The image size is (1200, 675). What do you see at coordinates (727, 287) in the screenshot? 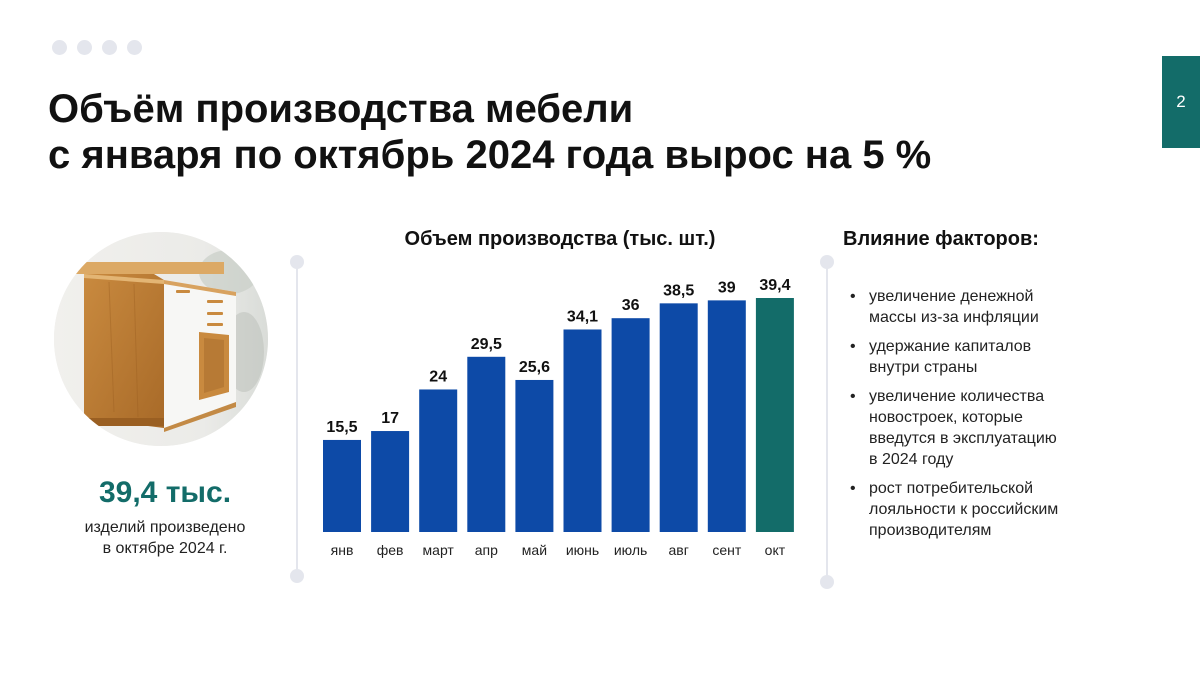
I see `bar-value-label: 39` at bounding box center [727, 287].